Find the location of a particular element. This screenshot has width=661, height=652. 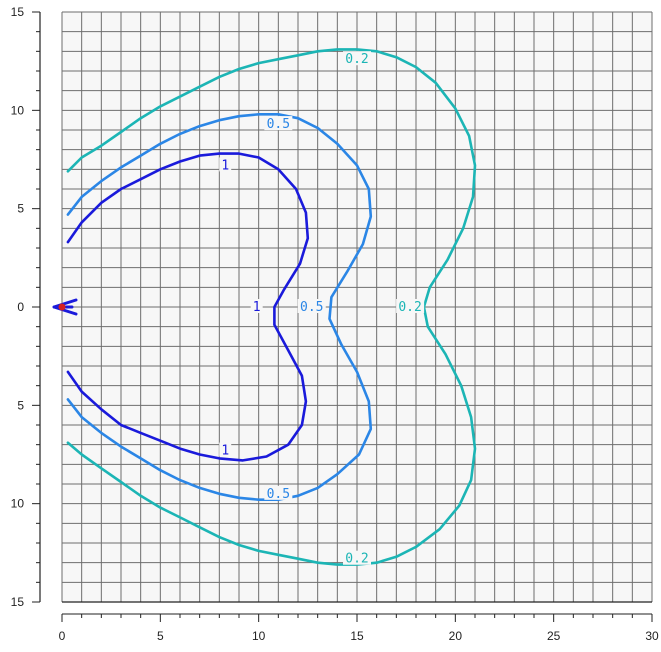

y-tick-label: 0 is located at coordinates (20, 307).